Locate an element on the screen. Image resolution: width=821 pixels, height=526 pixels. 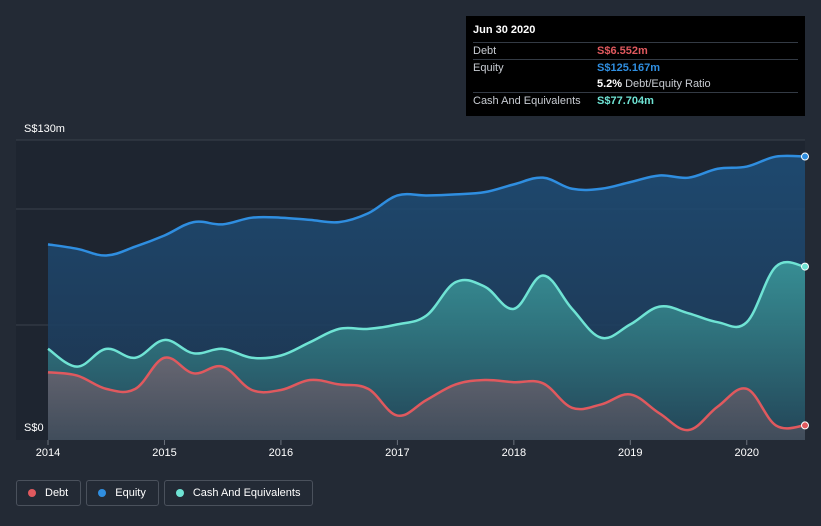
y-tick-label-top: S$130m is located at coordinates (44, 129).